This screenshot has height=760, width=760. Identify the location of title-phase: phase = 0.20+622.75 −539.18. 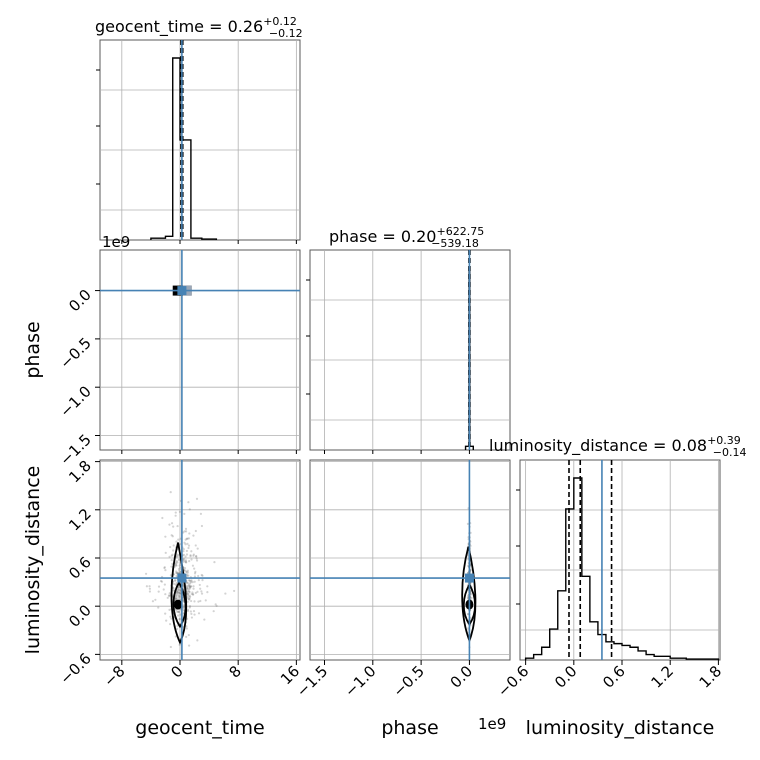
(406, 237).